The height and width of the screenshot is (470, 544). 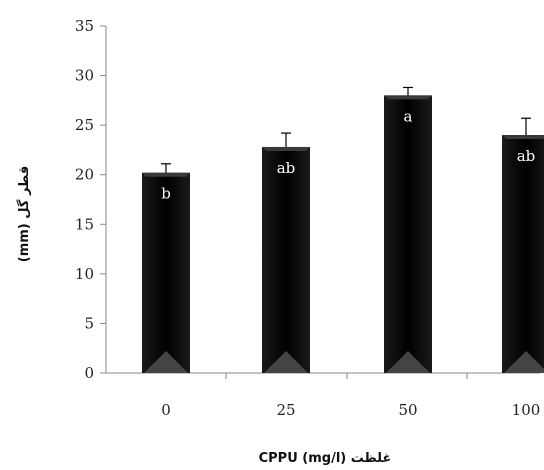 I want to click on y-tick-label: 30, so click(x=84, y=76).